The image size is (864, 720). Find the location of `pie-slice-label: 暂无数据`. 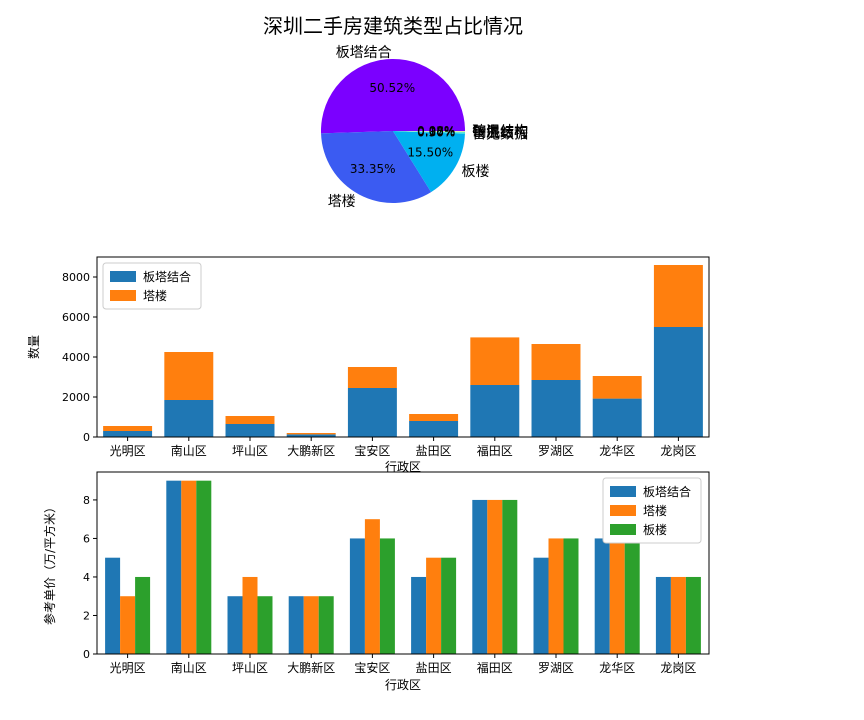

pie-slice-label: 暂无数据 is located at coordinates (500, 134).